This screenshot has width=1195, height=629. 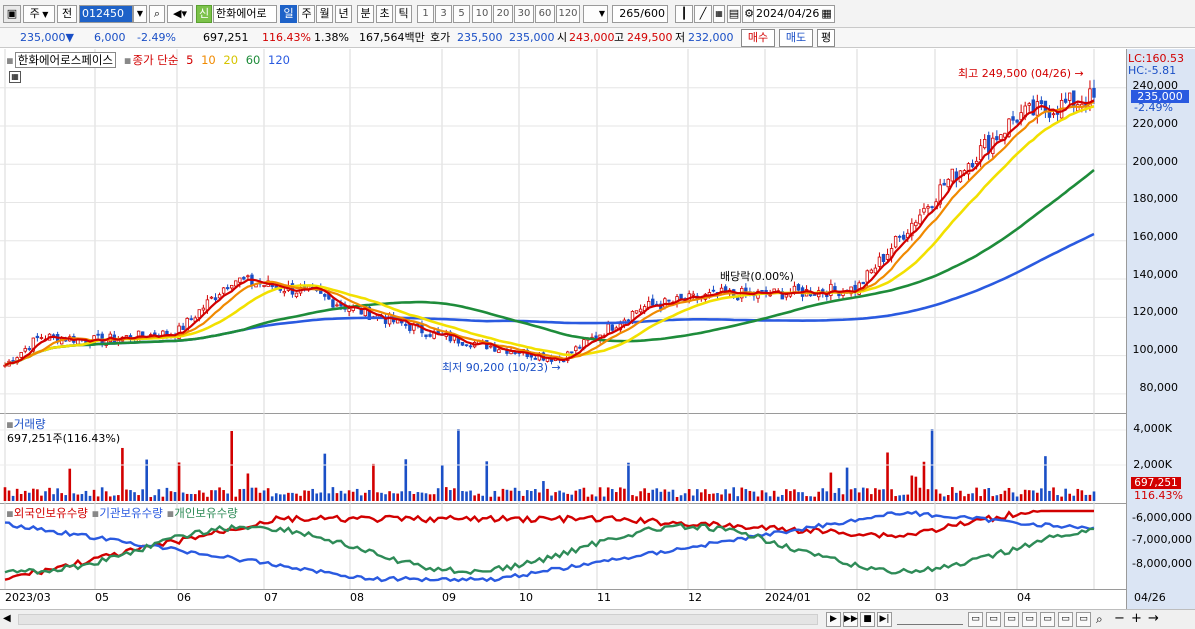 I want to click on interval-1: 1, so click(x=425, y=14).